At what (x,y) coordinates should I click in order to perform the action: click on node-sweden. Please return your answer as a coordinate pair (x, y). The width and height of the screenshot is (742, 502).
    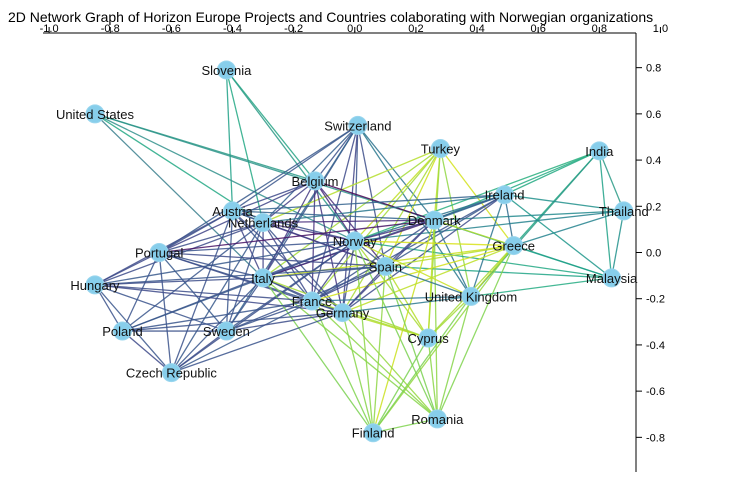
    Looking at the image, I should click on (226, 331).